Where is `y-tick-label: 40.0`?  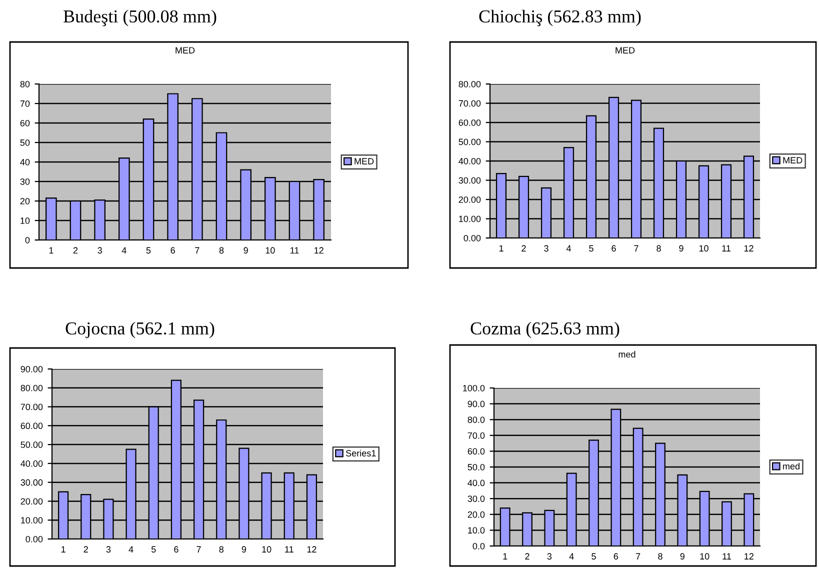 y-tick-label: 40.0 is located at coordinates (476, 483).